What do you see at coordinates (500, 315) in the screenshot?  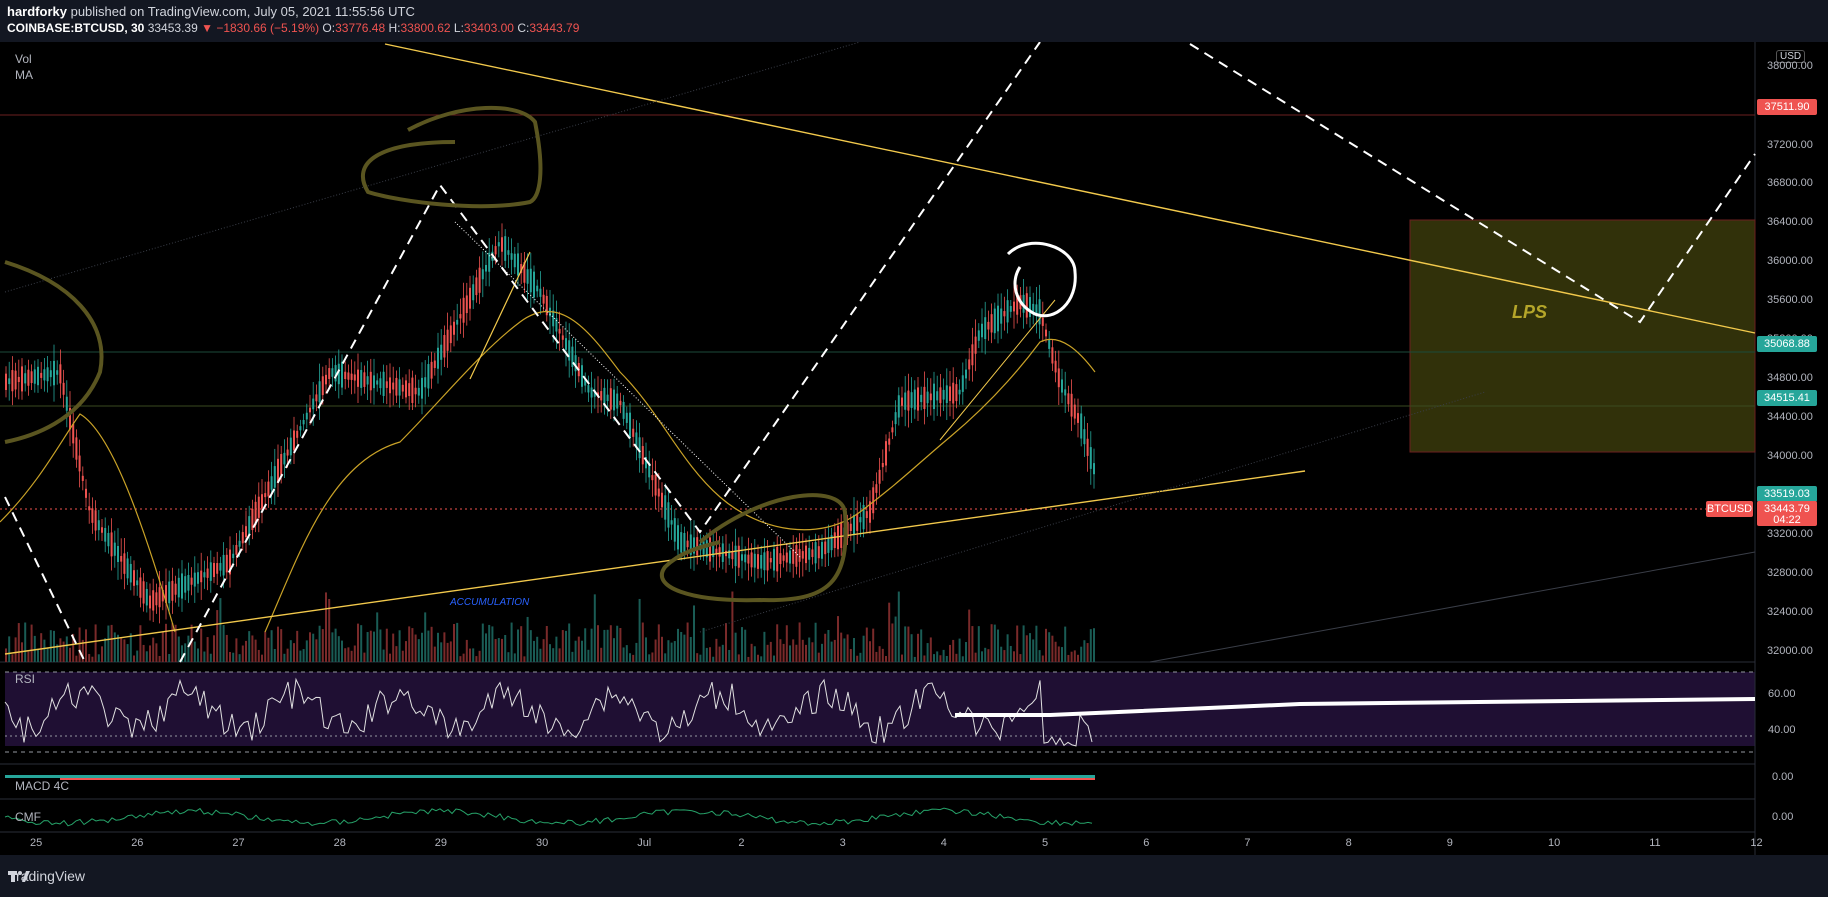 I see `short-support-line` at bounding box center [500, 315].